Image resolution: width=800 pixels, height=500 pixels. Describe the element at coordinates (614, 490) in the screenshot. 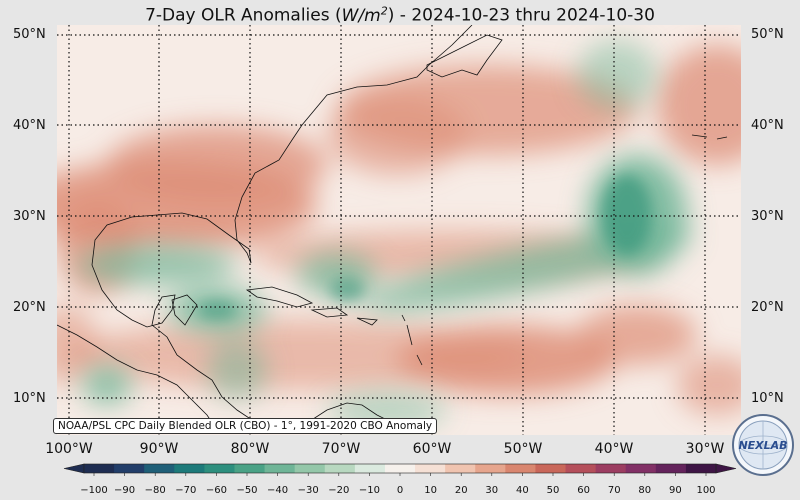

I see `colorbar-tick-label: 70` at that location.